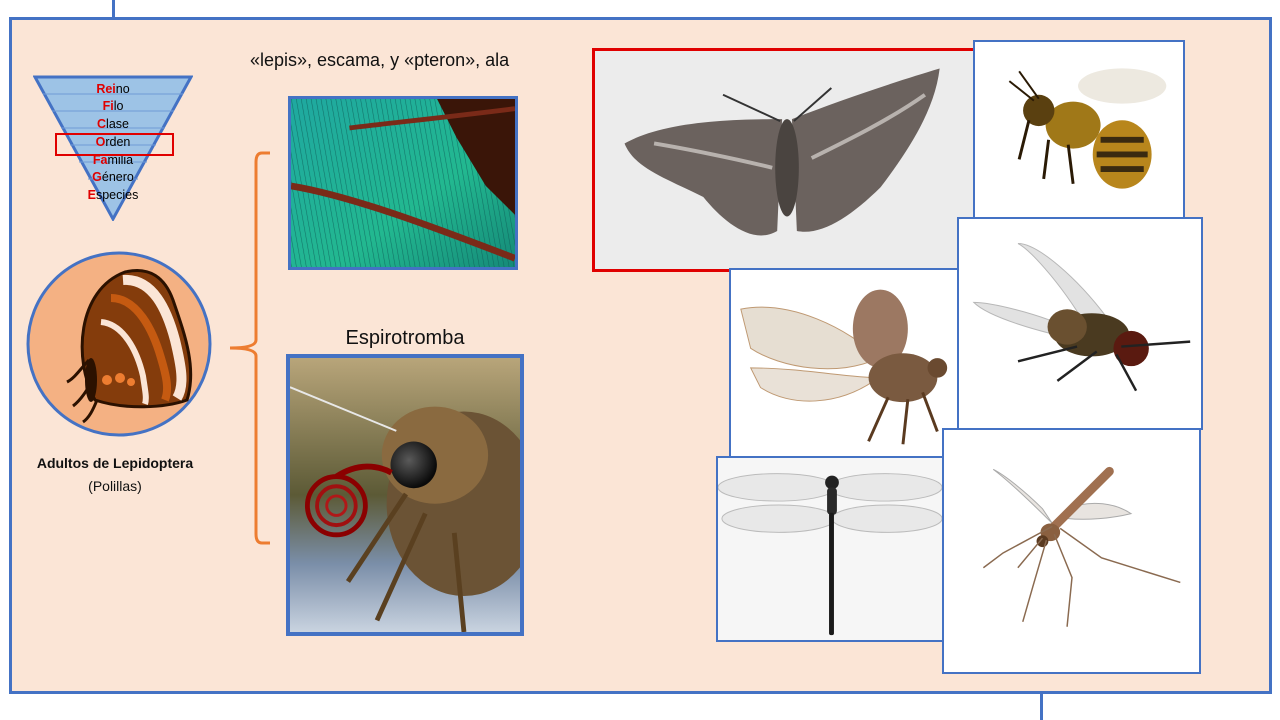 The image size is (1280, 720). I want to click on taxonomy-level-clase: Clase, so click(113, 124).